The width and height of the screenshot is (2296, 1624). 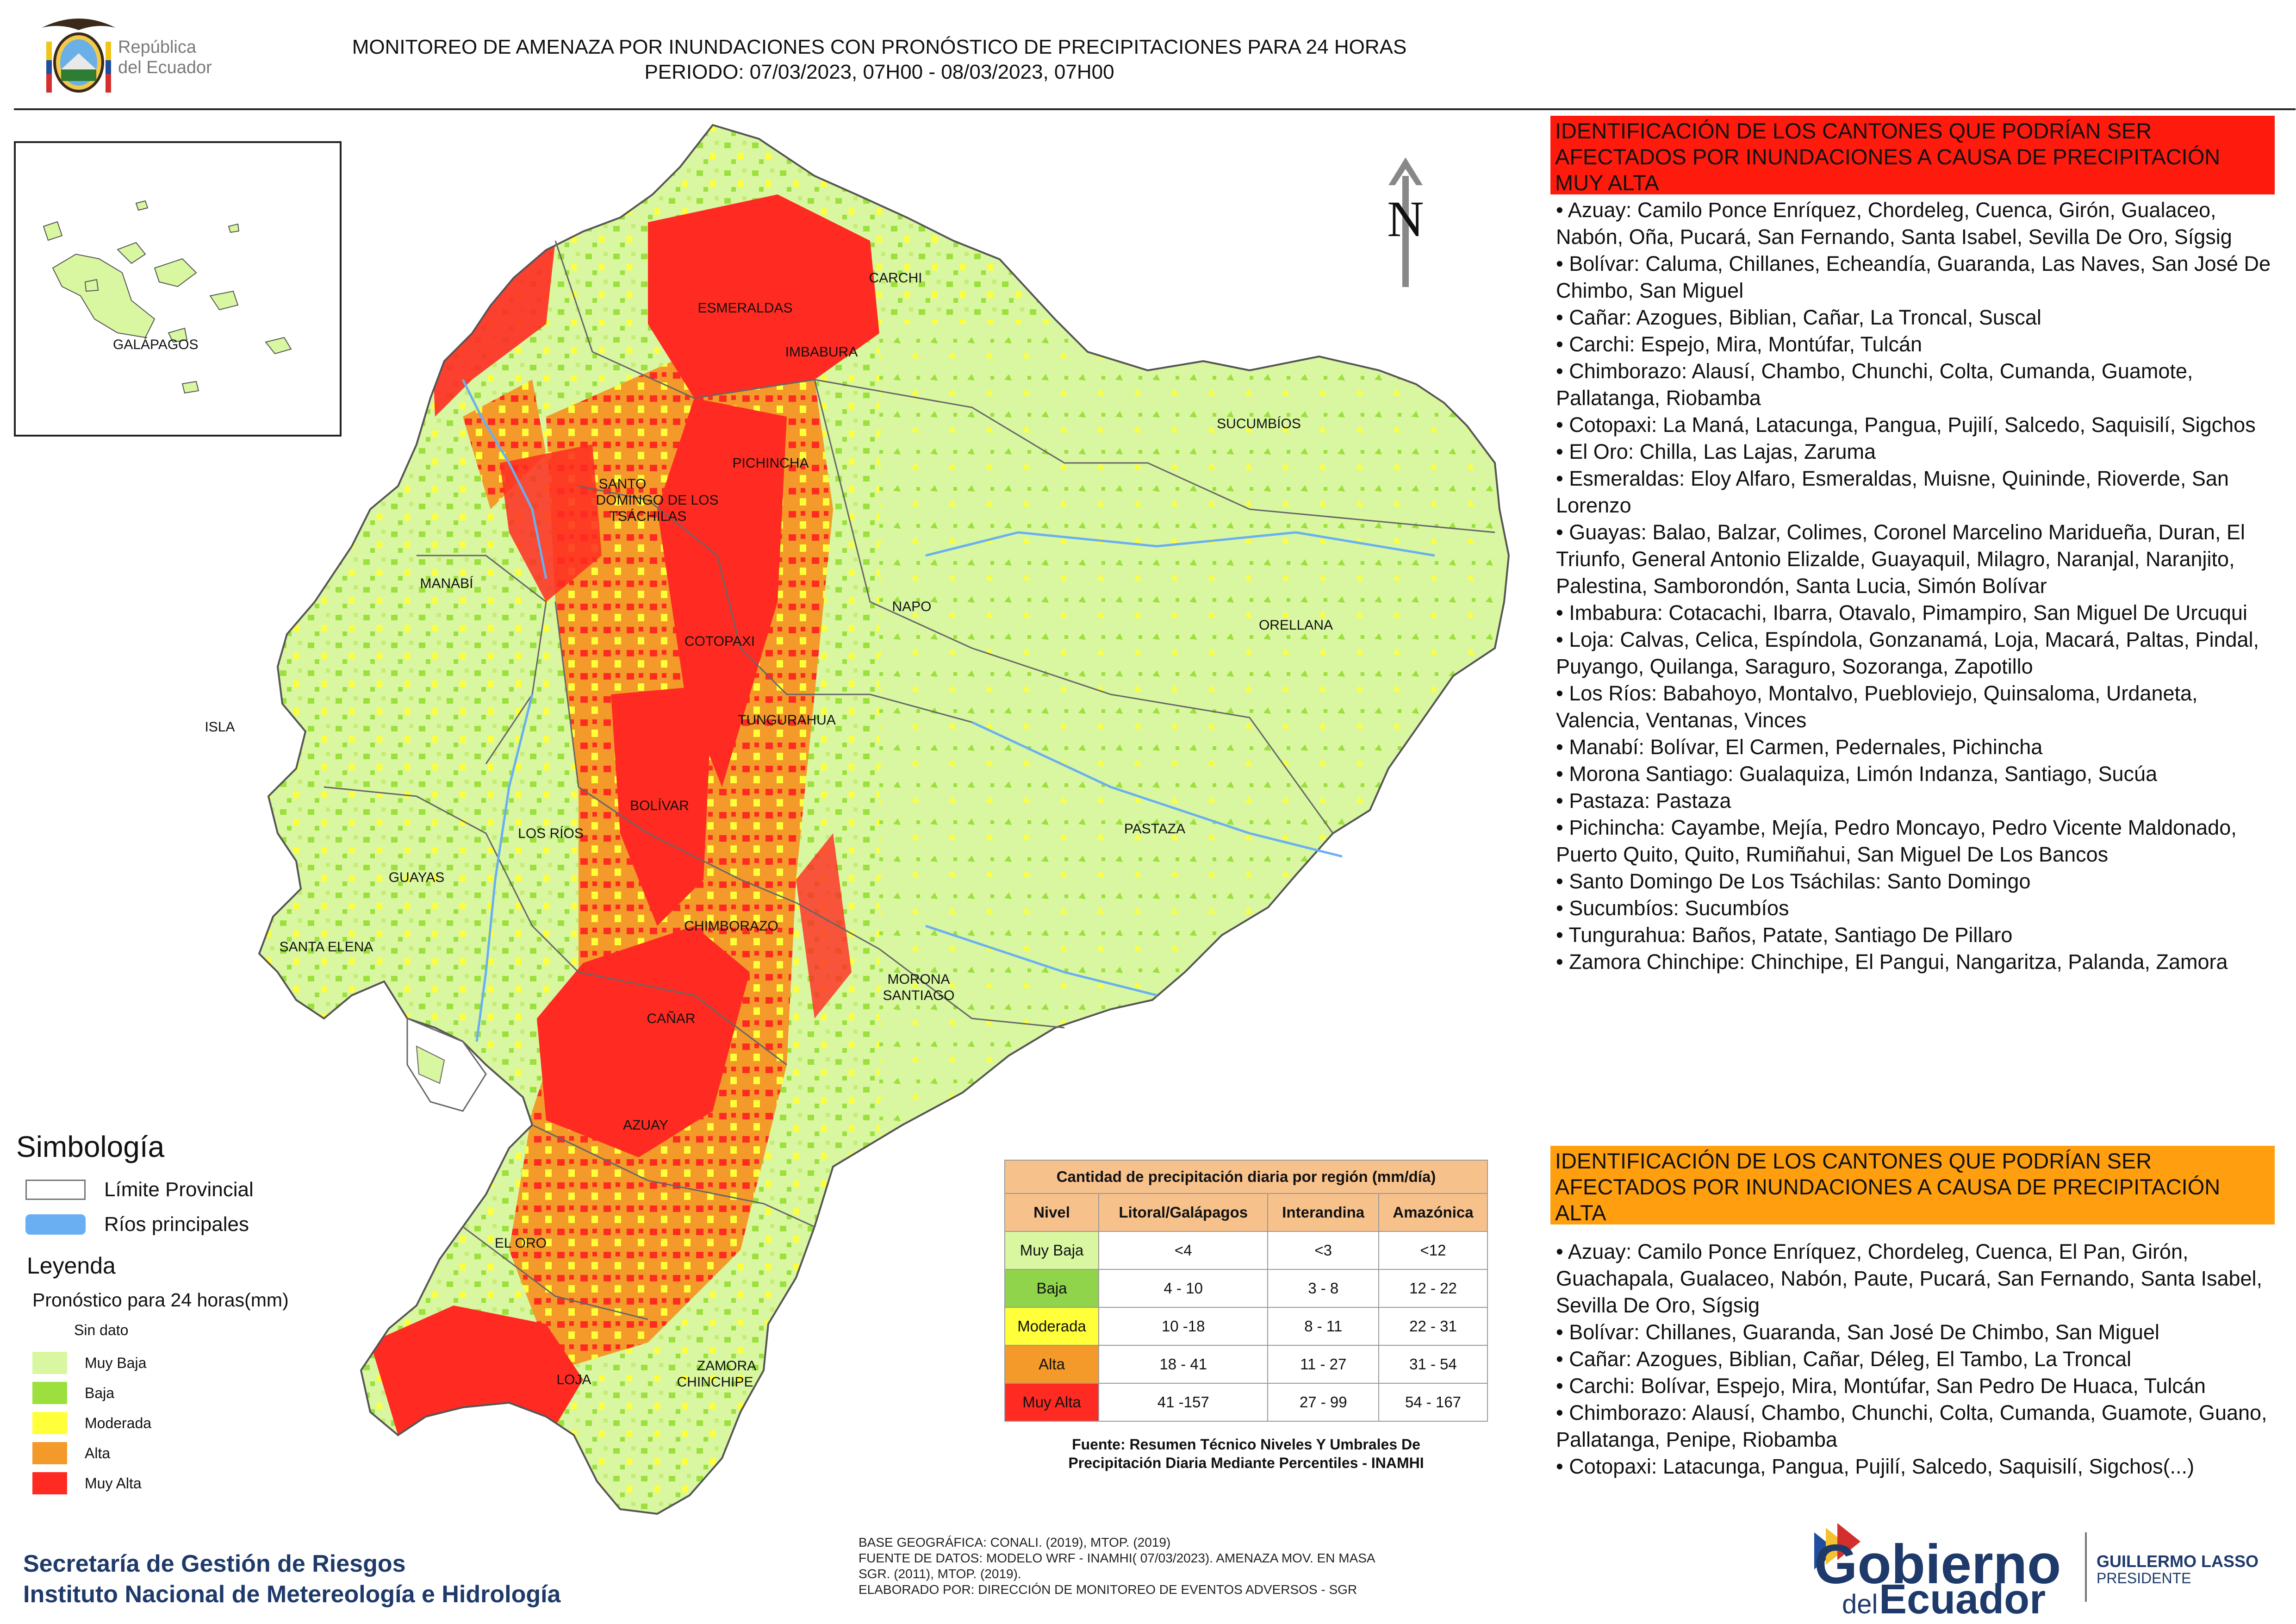 What do you see at coordinates (770, 463) in the screenshot?
I see `province-label: PICHINCHA` at bounding box center [770, 463].